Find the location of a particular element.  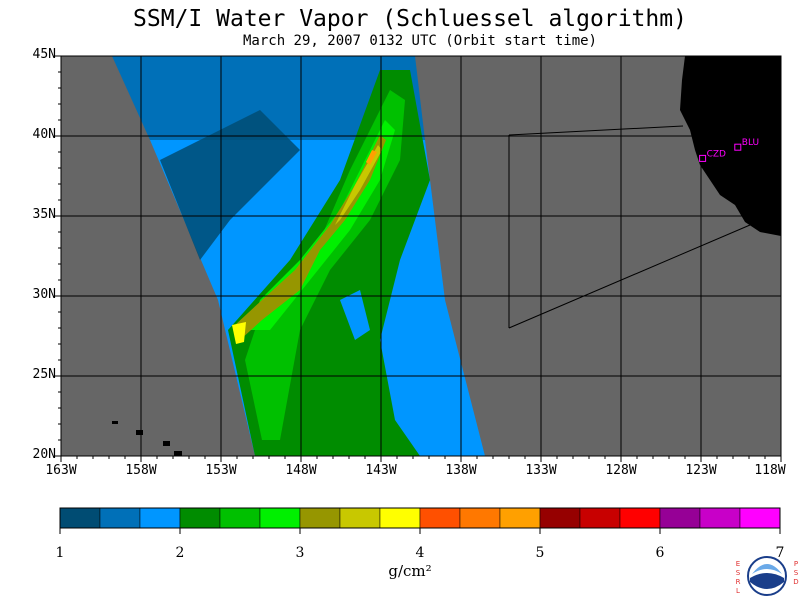

lon-tick-label: 123W is located at coordinates (701, 470).